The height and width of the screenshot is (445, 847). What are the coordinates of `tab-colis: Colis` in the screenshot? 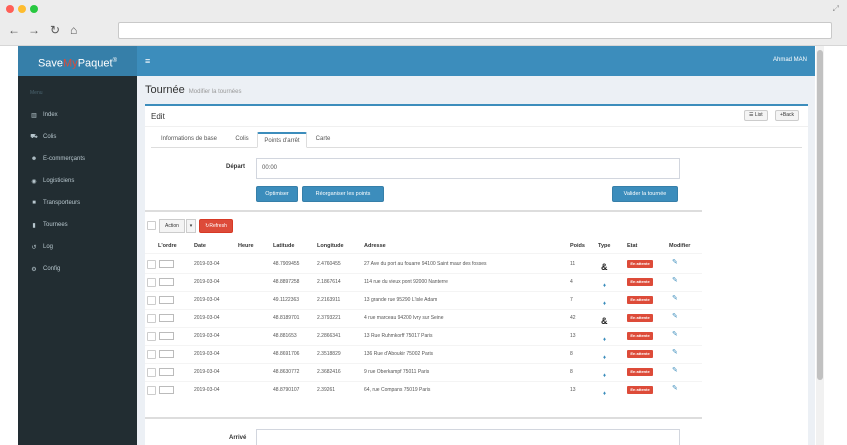 It's located at (242, 140).